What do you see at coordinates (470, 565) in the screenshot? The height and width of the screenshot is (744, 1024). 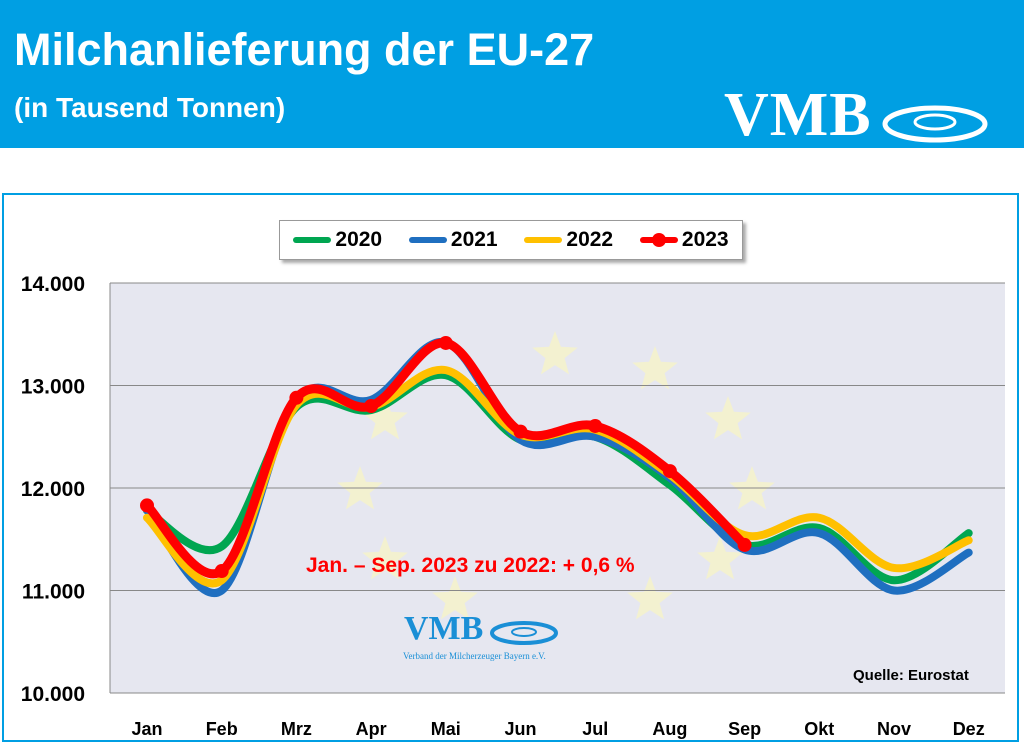 I see `annotation: Jan. – Sep. 2023 zu 2022: + 0,6 %` at bounding box center [470, 565].